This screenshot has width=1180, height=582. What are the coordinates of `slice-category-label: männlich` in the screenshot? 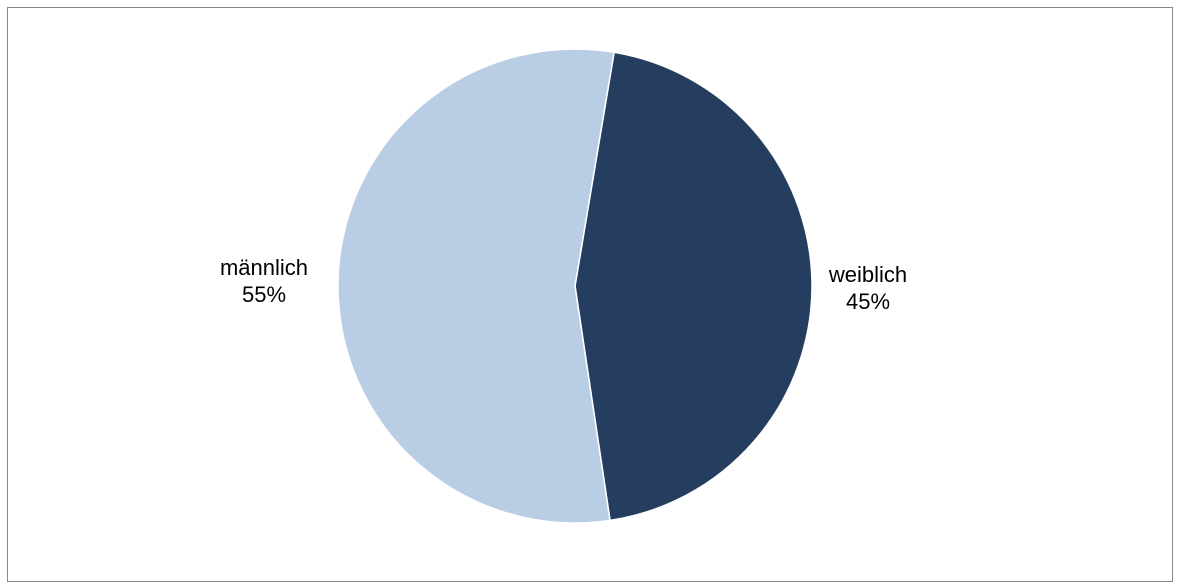 It's located at (264, 267).